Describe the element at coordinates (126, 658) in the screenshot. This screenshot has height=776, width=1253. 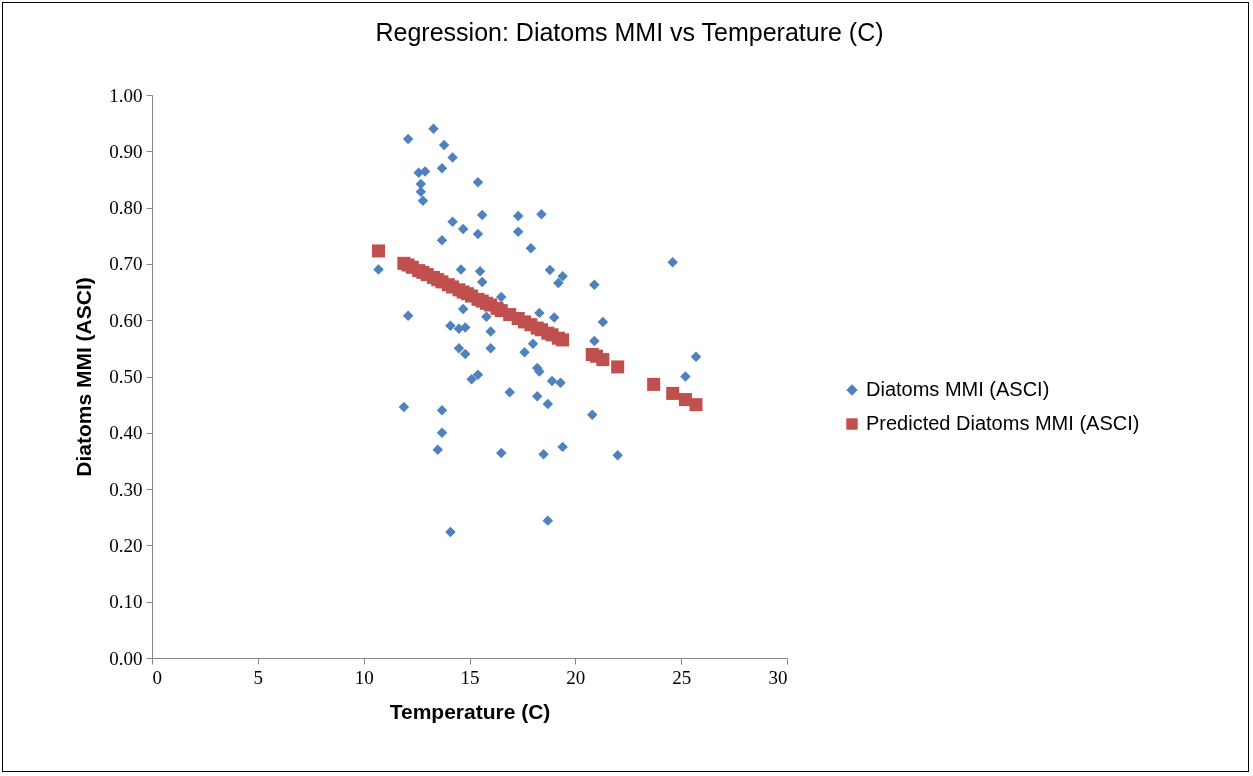
I see `y-tick-label: 0.00` at that location.